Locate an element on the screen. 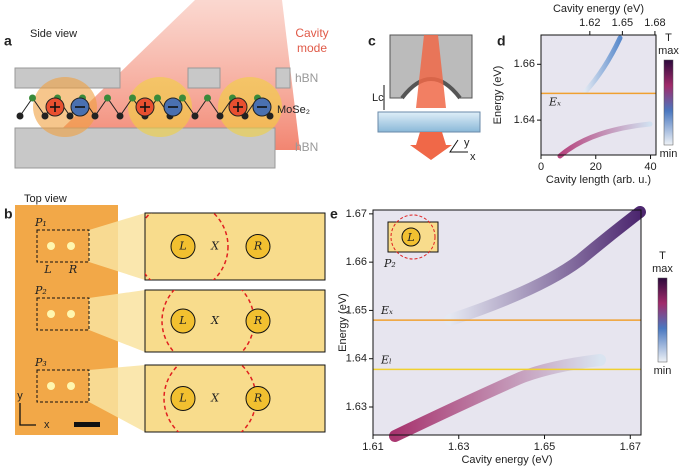 The image size is (685, 466). hbn-label: hBN is located at coordinates (306, 78).